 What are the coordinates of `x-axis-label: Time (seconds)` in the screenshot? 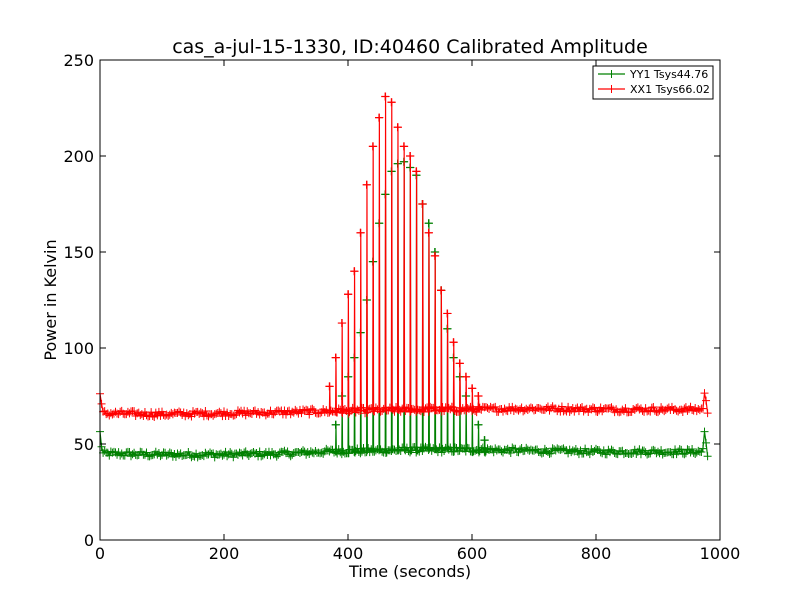 It's located at (409, 571).